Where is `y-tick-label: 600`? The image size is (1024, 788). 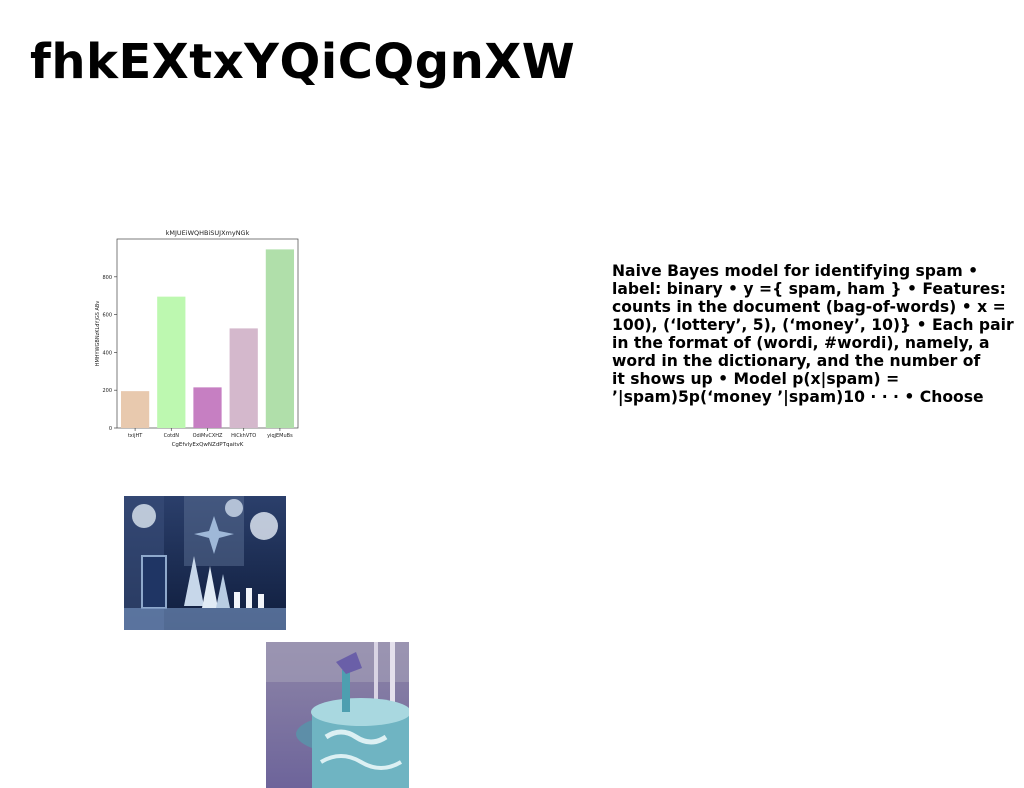
y-tick-label: 600 is located at coordinates (107, 316).